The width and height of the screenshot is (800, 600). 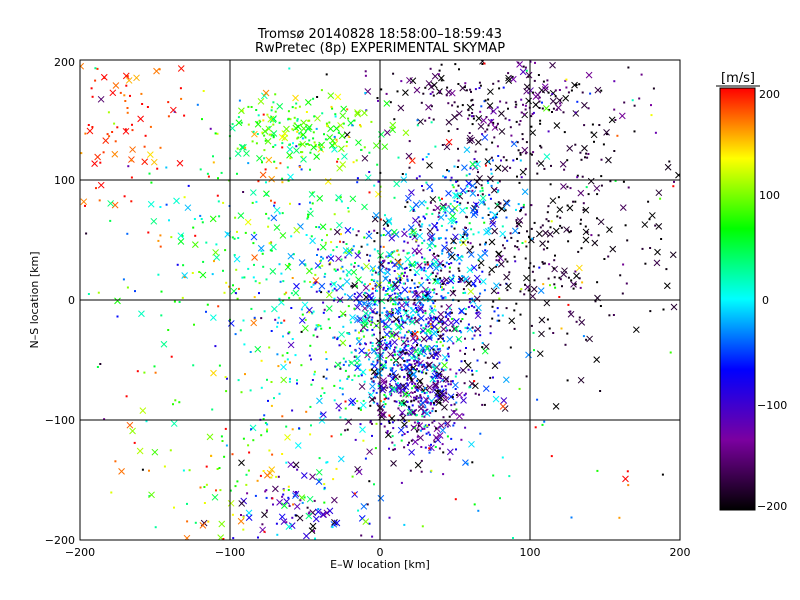 I want to click on y-tick-label: 200, so click(x=64, y=62).